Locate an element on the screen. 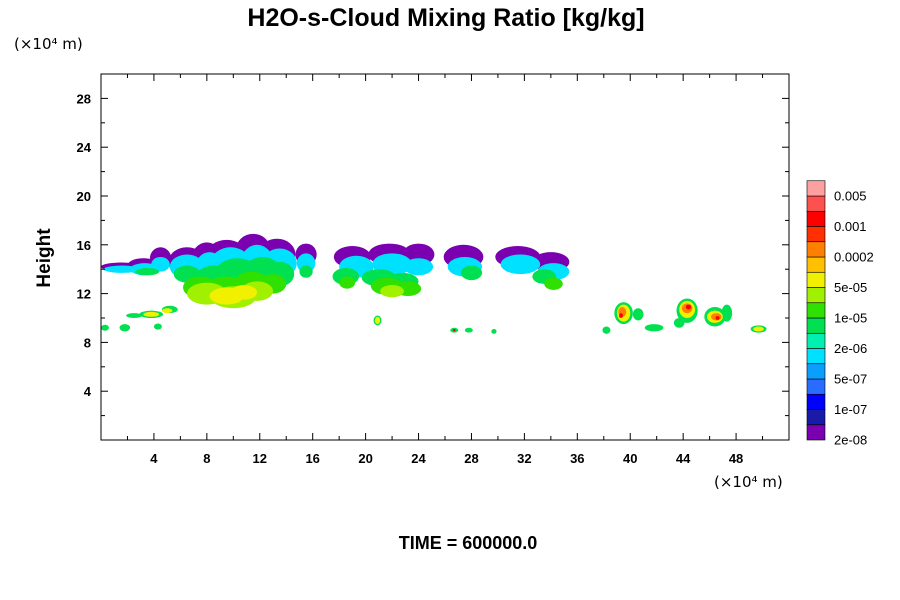 The image size is (900, 600). x-tick-label: 4 is located at coordinates (154, 458).